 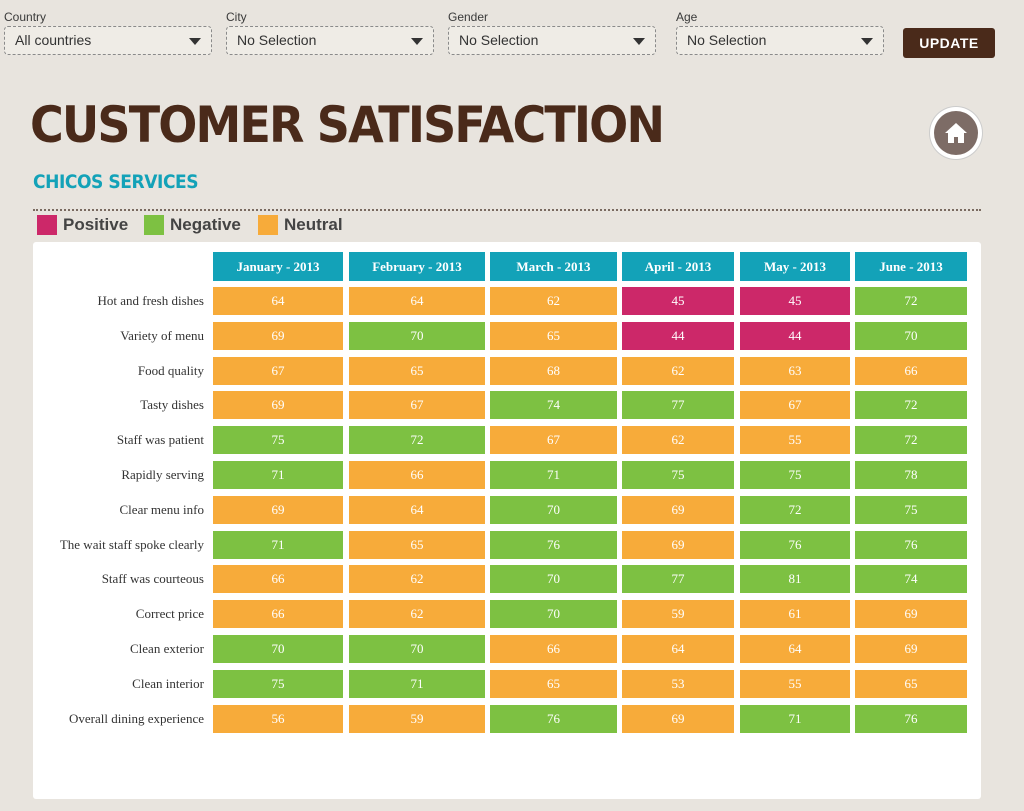 What do you see at coordinates (236, 17) in the screenshot?
I see `filter-label-city: City` at bounding box center [236, 17].